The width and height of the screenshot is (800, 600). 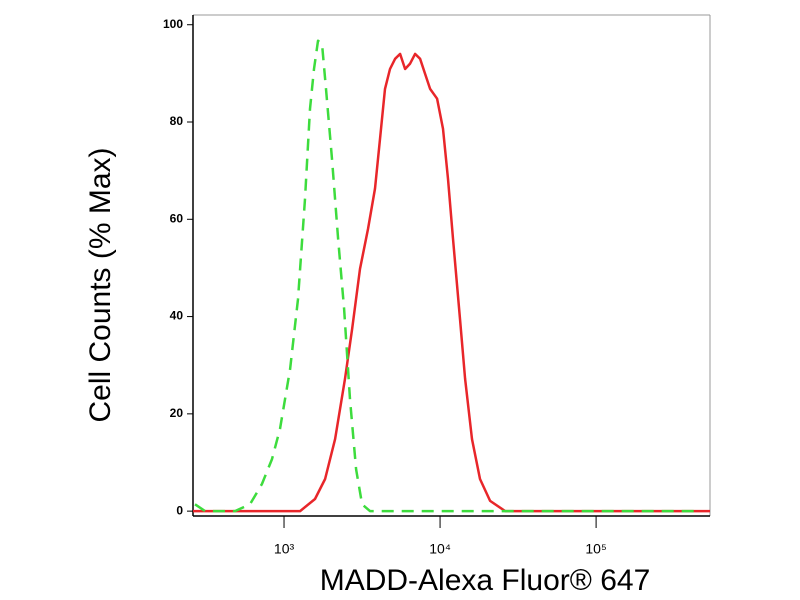 I want to click on y-tick-label: 40, so click(x=177, y=316).